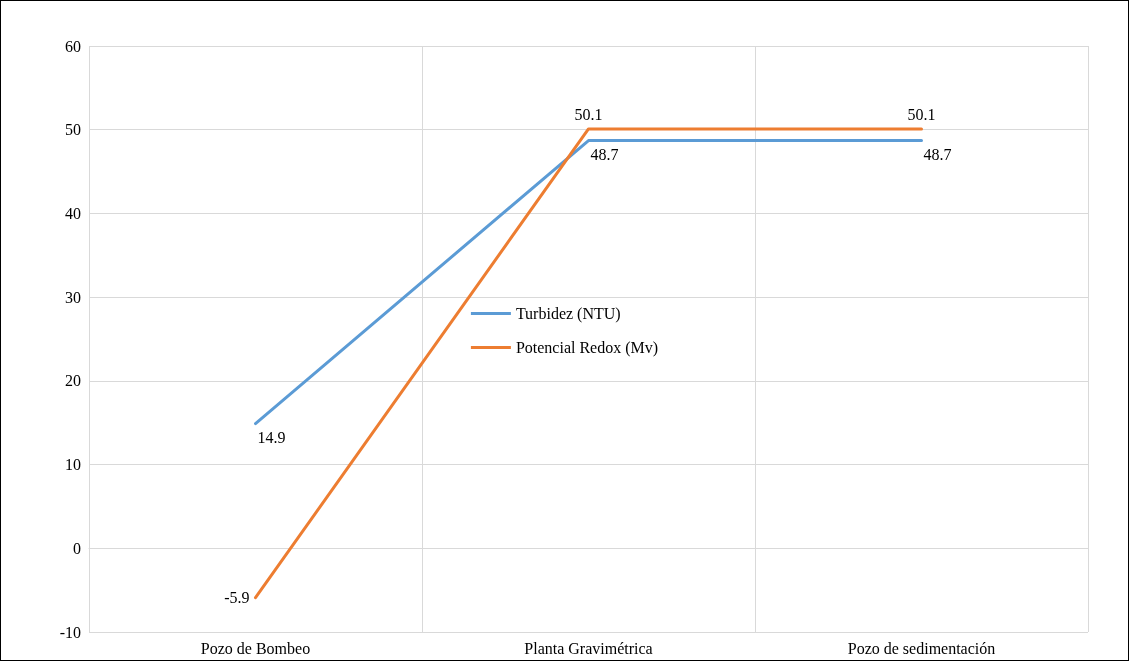  Describe the element at coordinates (73, 381) in the screenshot. I see `y-tick-label: 20` at that location.